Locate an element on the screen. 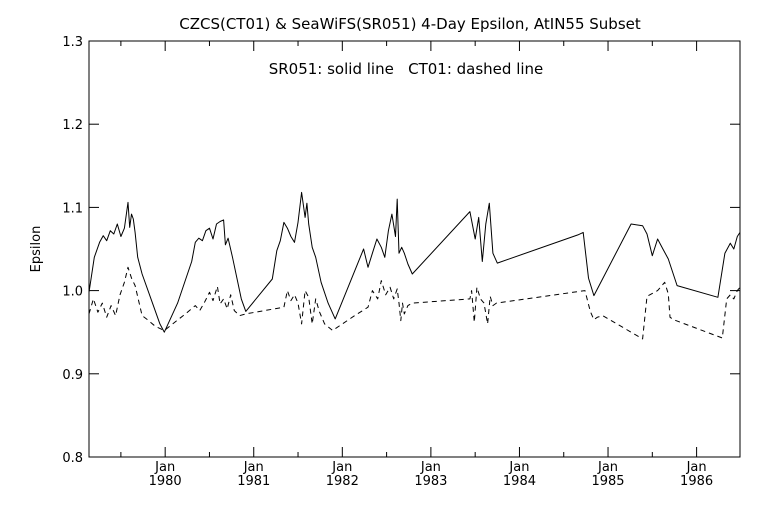 Image resolution: width=768 pixels, height=512 pixels. series-line-ct01 is located at coordinates (414, 303).